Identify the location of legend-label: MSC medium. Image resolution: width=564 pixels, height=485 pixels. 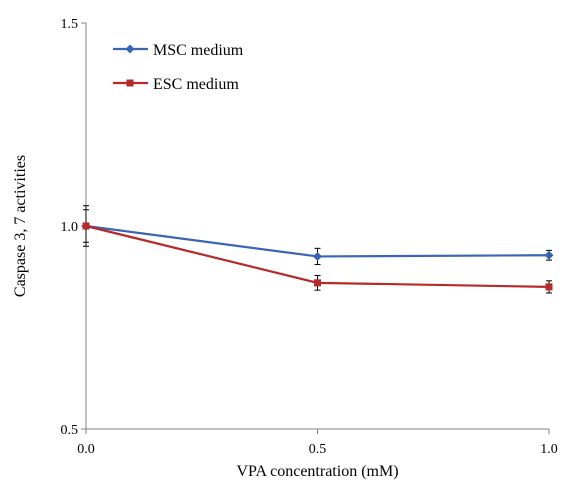
(198, 50).